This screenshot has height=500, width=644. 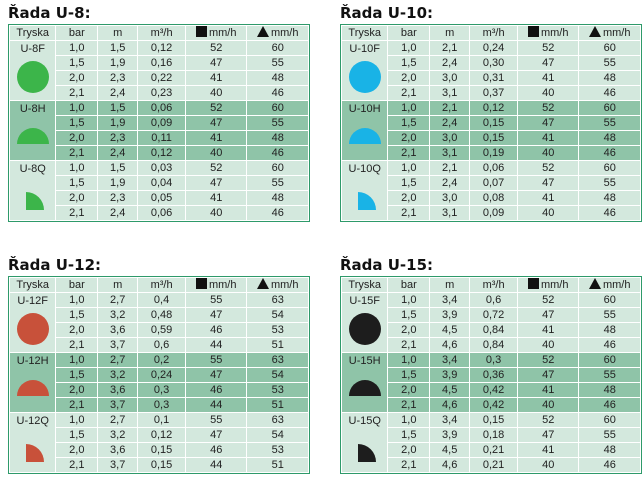 I want to click on nozzle-label: U-15F, so click(x=364, y=301).